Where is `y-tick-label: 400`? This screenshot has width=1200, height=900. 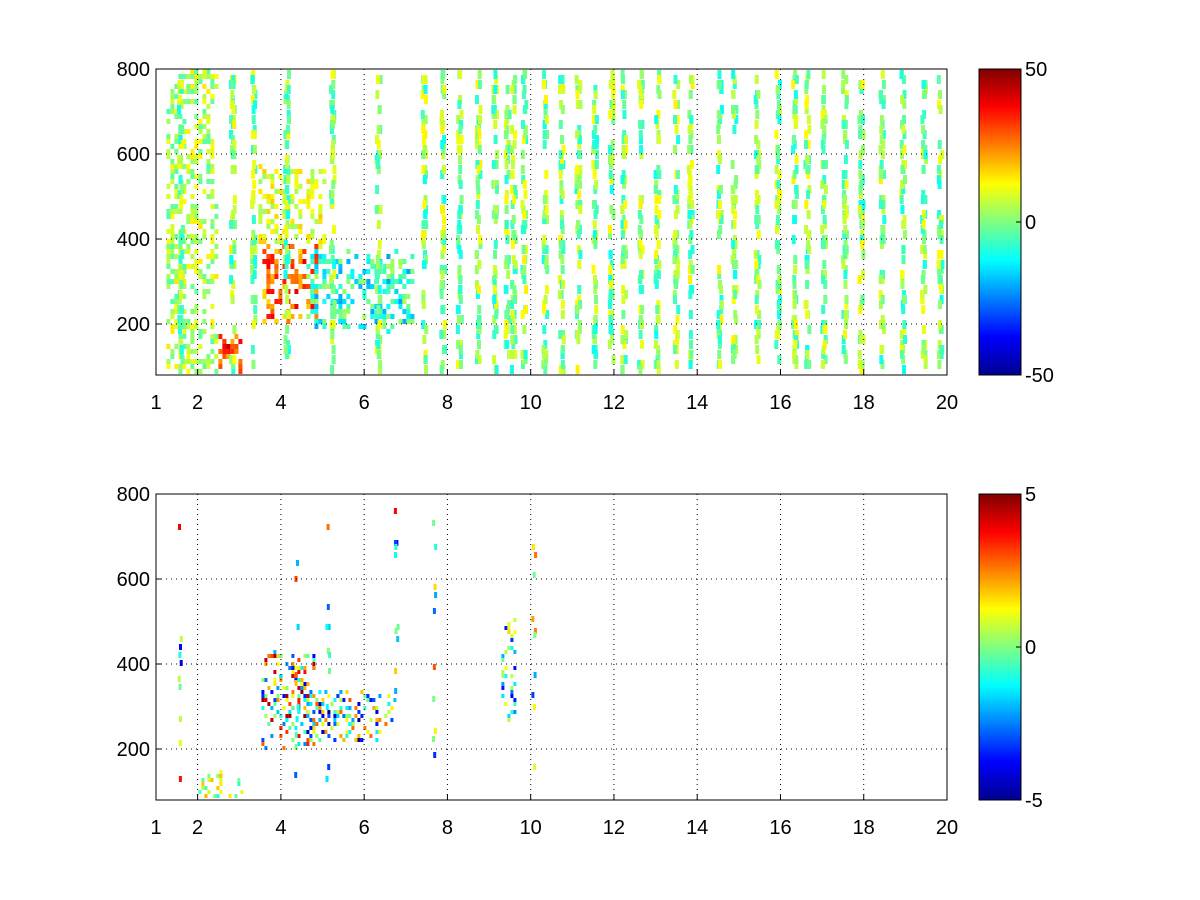
y-tick-label: 400 is located at coordinates (133, 665).